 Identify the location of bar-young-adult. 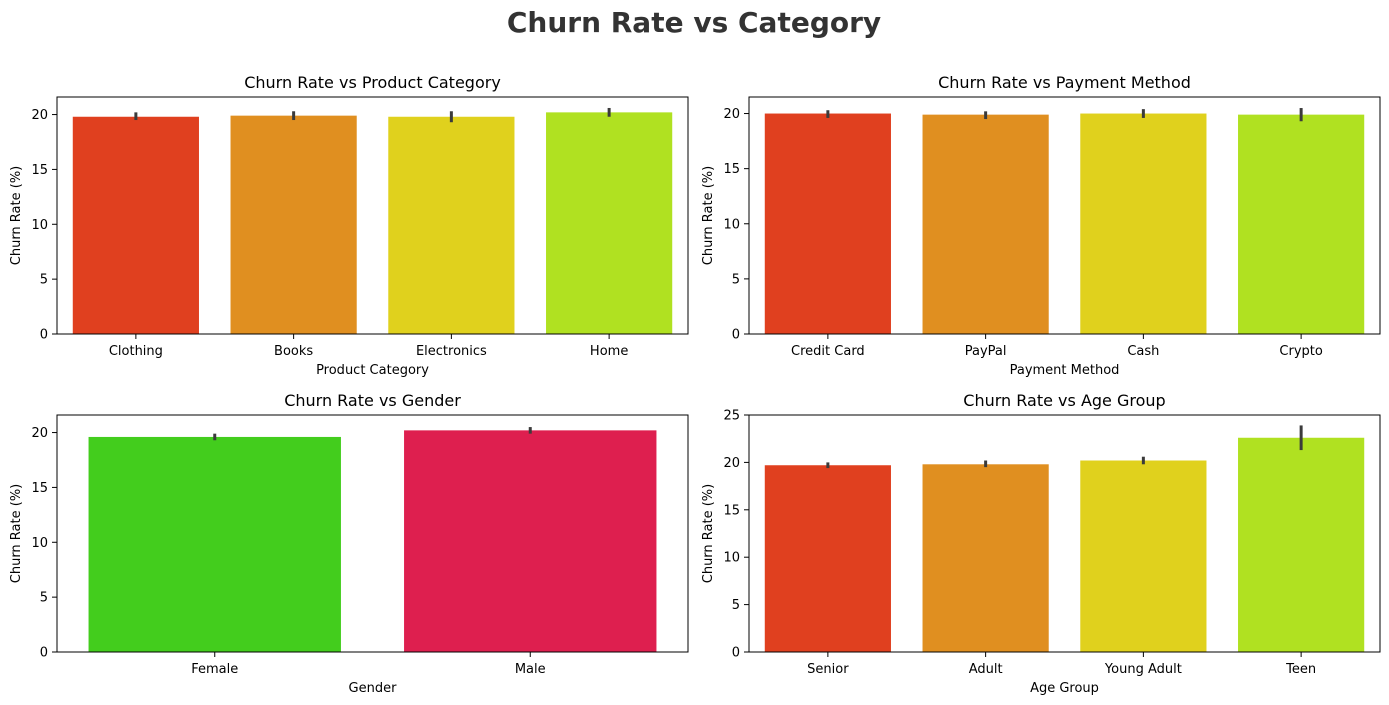
(1143, 556).